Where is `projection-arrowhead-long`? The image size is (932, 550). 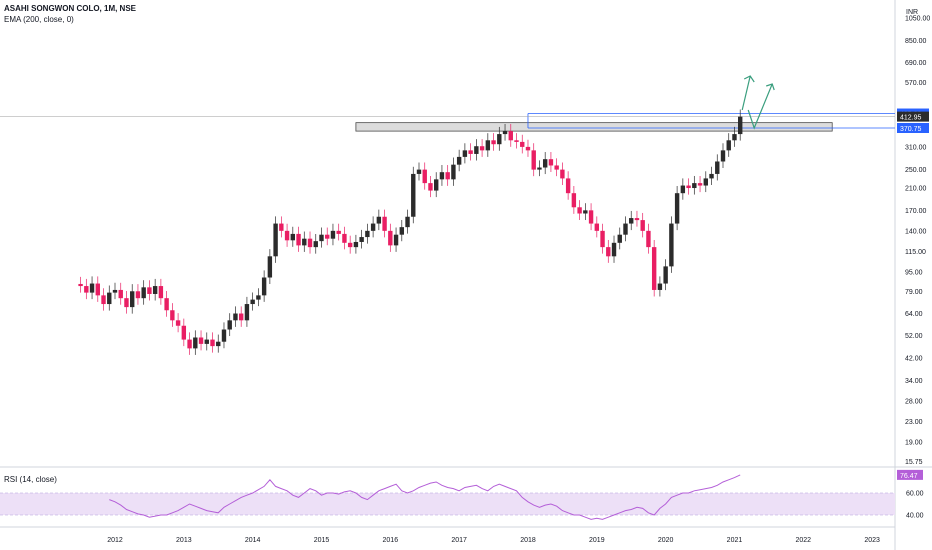 projection-arrowhead-long is located at coordinates (770, 87).